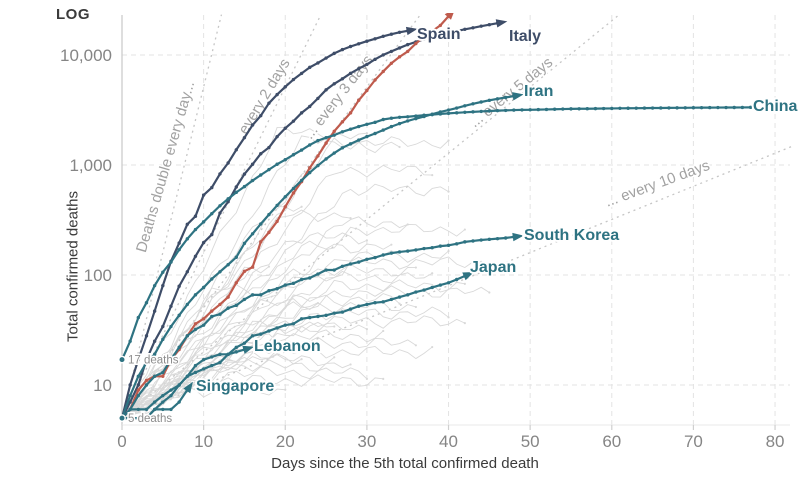 The width and height of the screenshot is (800, 490). Describe the element at coordinates (571, 235) in the screenshot. I see `series-label-south-korea: South Korea` at that location.